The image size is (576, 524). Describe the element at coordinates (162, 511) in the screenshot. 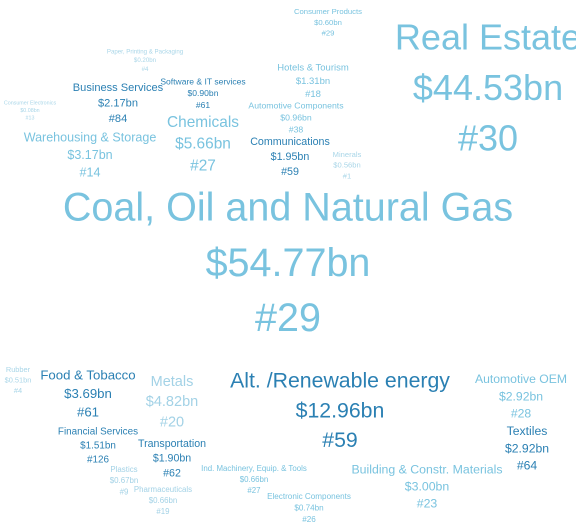

I see `sector-rank: #19` at that location.